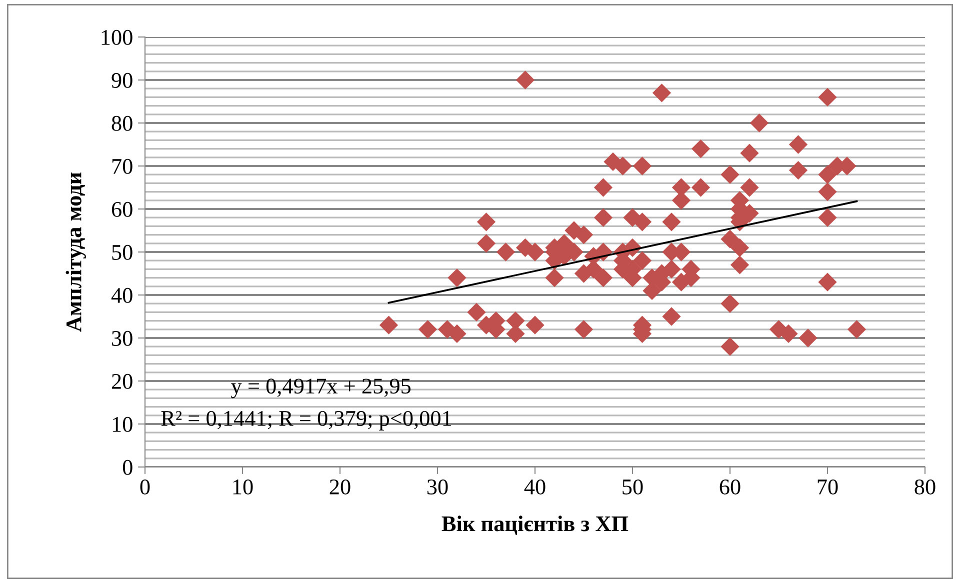 The image size is (960, 583). I want to click on y-tick-label: 80, so click(122, 123).